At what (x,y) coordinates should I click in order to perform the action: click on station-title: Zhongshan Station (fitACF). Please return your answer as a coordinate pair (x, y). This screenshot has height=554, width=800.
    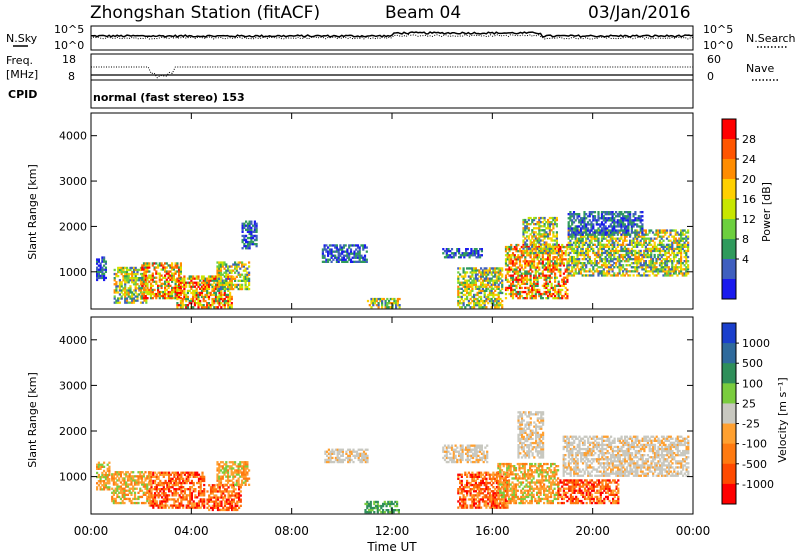
    Looking at the image, I should click on (205, 13).